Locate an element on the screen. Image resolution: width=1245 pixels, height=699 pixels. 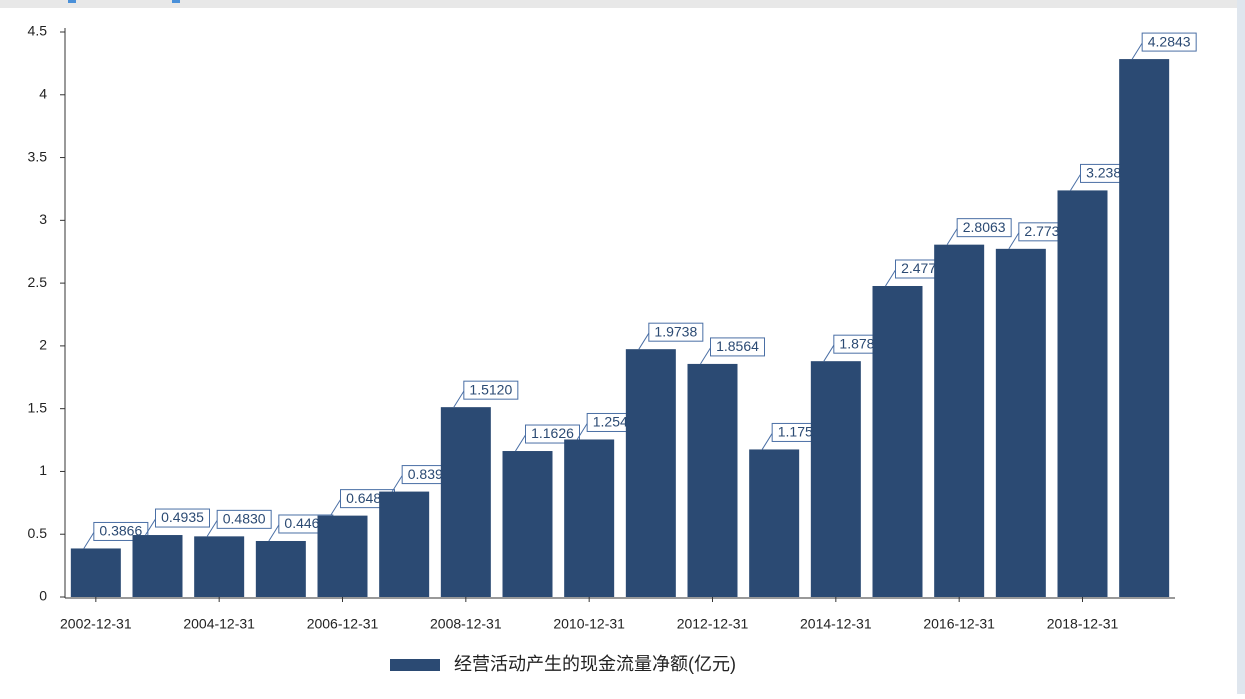
x-tick-label: 2006-12-31 is located at coordinates (343, 624).